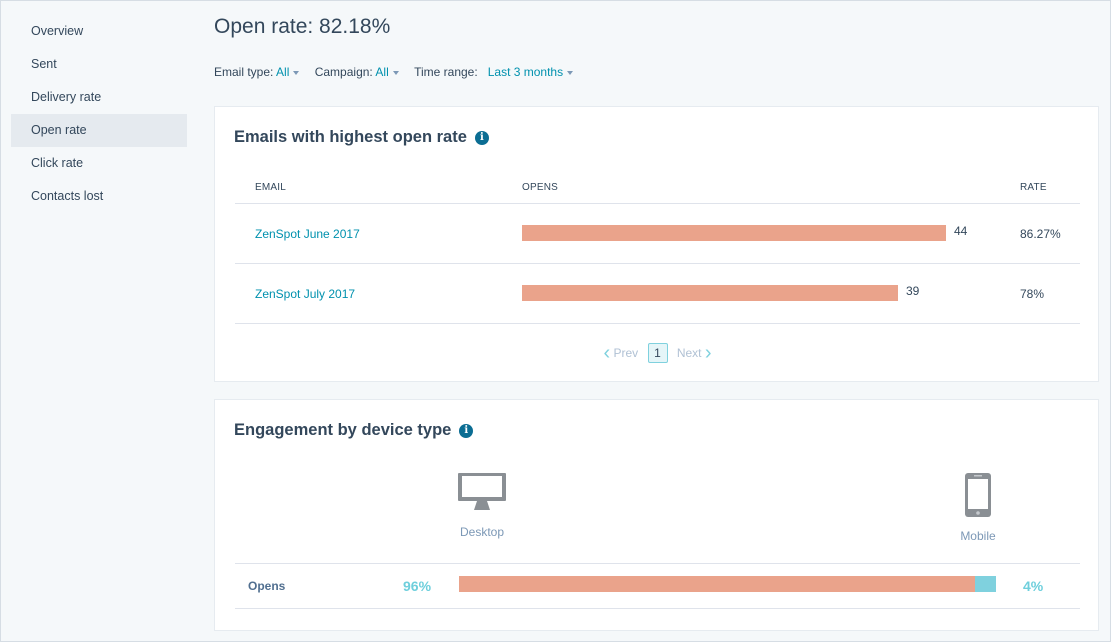  Describe the element at coordinates (1040, 234) in the screenshot. I see `rate-value: 86.27%` at that location.